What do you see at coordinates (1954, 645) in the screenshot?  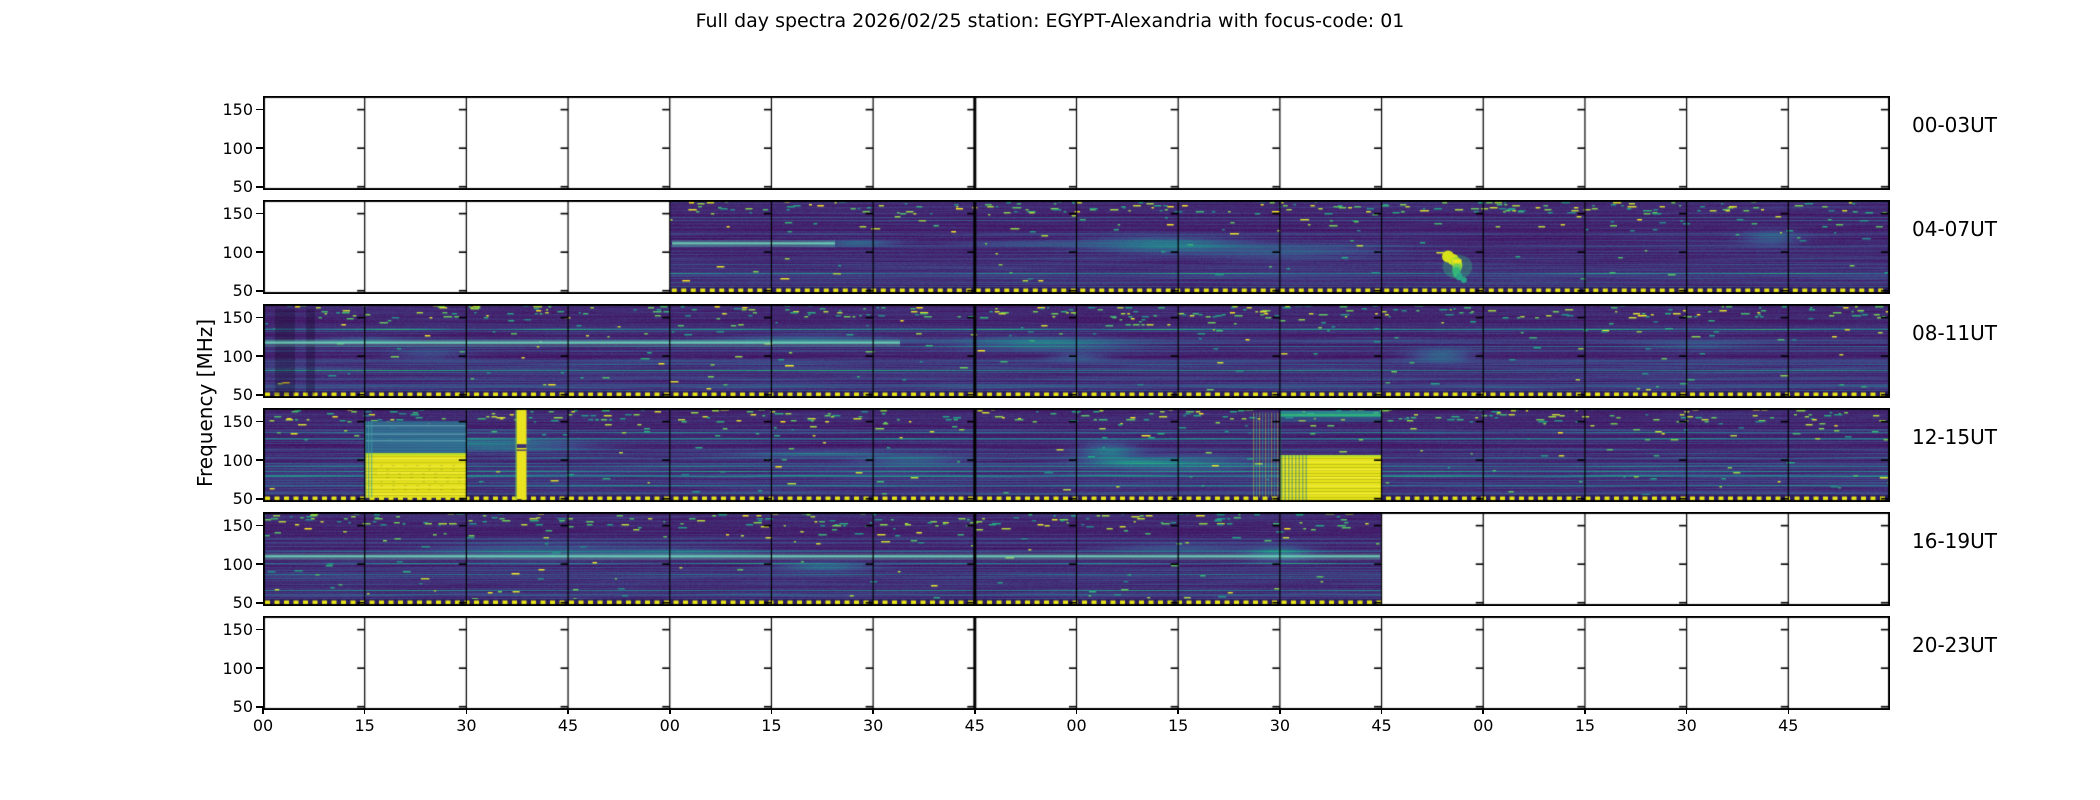 I see `row-label: 20-23UT` at bounding box center [1954, 645].